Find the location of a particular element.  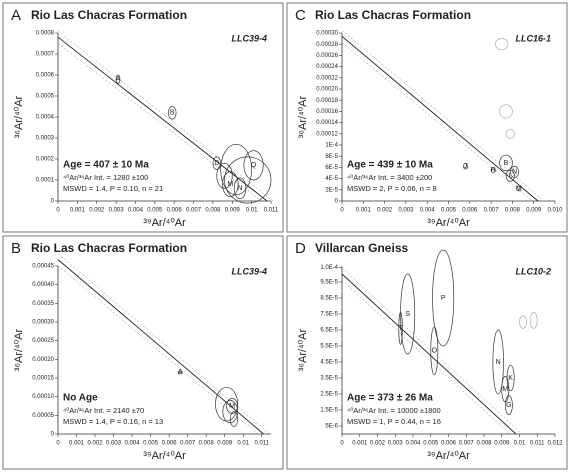

y-tick-label: 0.00035 is located at coordinates (43, 304).